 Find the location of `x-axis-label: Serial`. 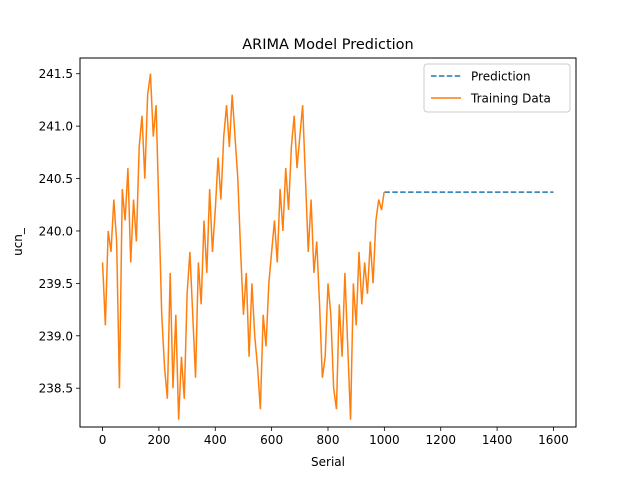

x-axis-label: Serial is located at coordinates (328, 462).